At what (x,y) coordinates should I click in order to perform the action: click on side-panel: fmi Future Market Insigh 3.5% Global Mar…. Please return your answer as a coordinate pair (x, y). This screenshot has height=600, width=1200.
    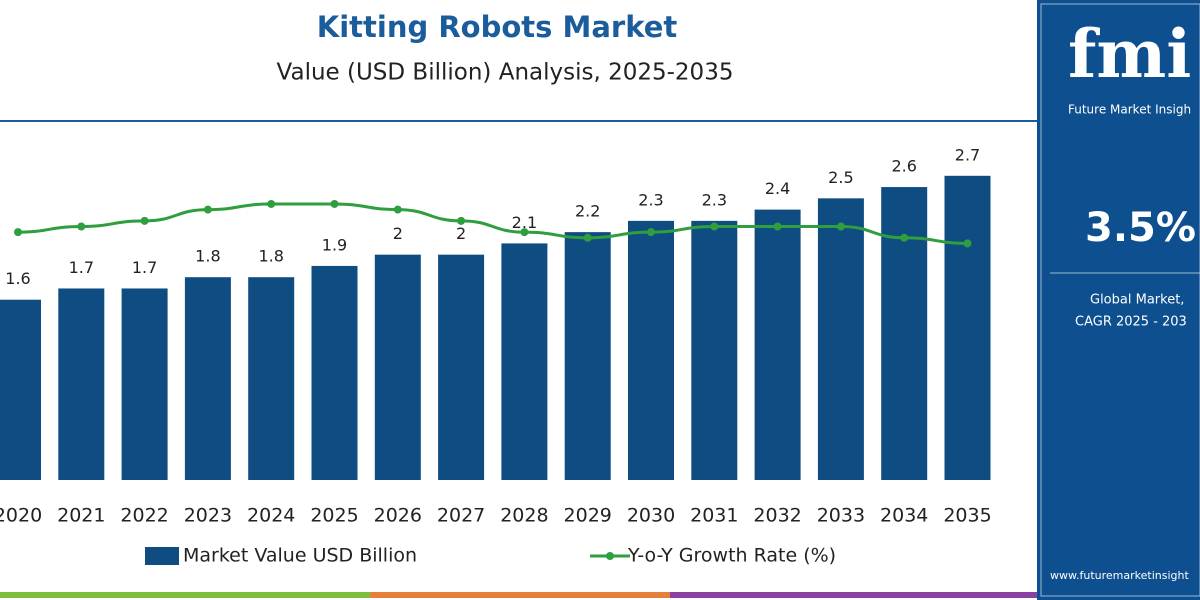
    Looking at the image, I should click on (1118, 300).